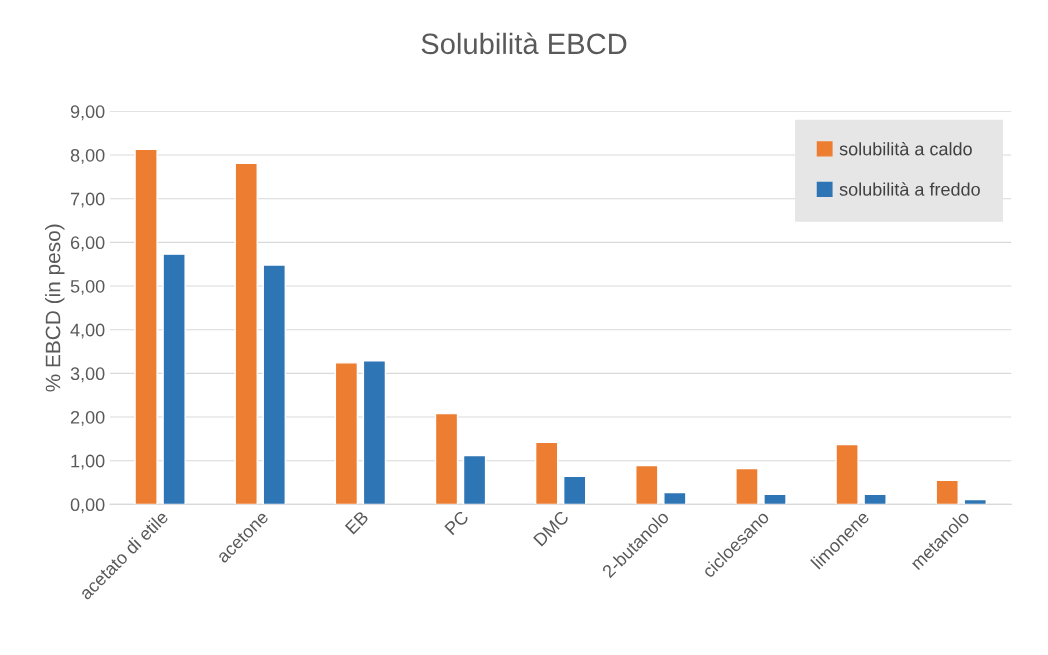  Describe the element at coordinates (87, 244) in the screenshot. I see `y-tick-label: 6,00` at that location.